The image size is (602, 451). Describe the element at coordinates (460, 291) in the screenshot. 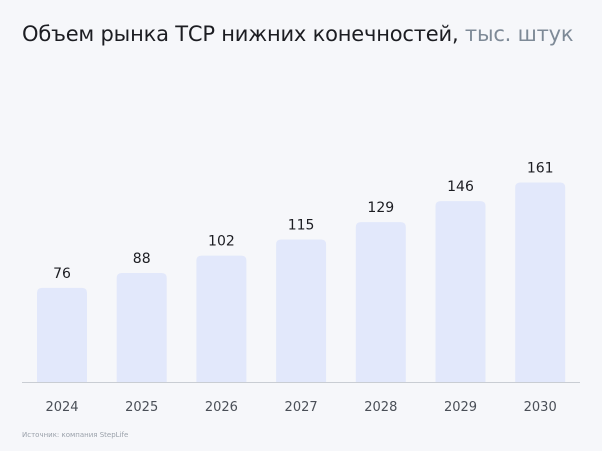

I see `bar-2029` at that location.